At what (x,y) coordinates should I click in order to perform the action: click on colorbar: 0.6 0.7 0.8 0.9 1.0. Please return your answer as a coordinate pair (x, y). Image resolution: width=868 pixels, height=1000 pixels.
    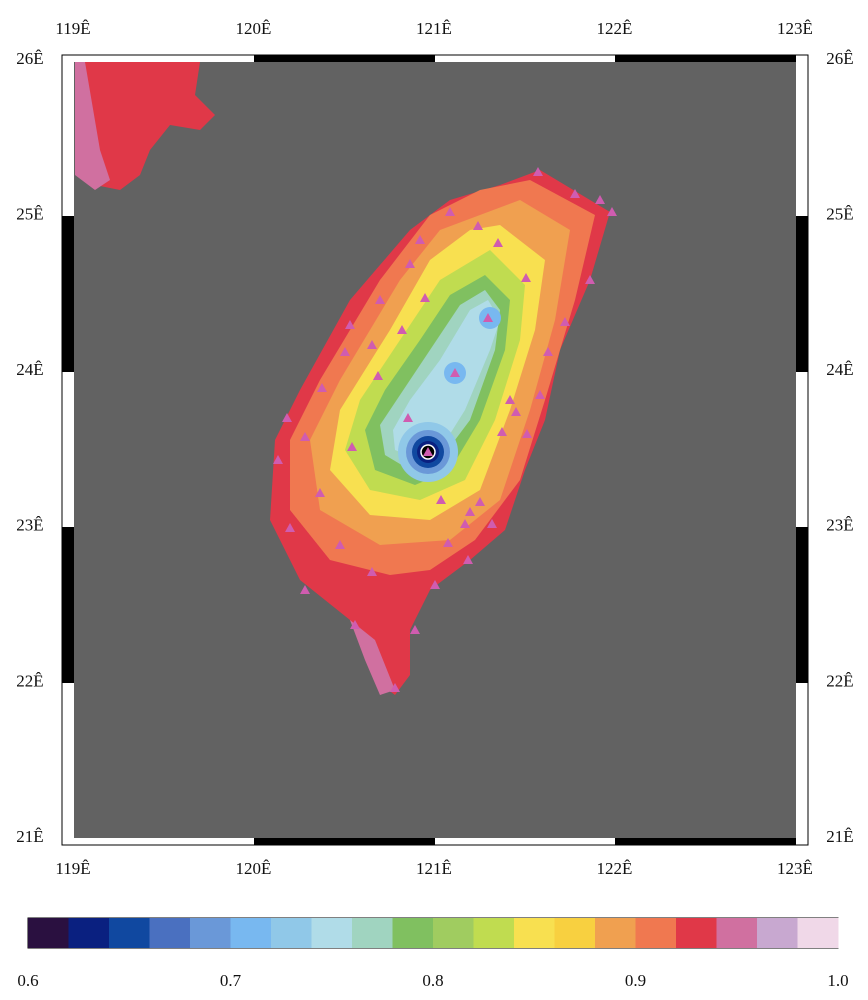
    Looking at the image, I should click on (433, 954).